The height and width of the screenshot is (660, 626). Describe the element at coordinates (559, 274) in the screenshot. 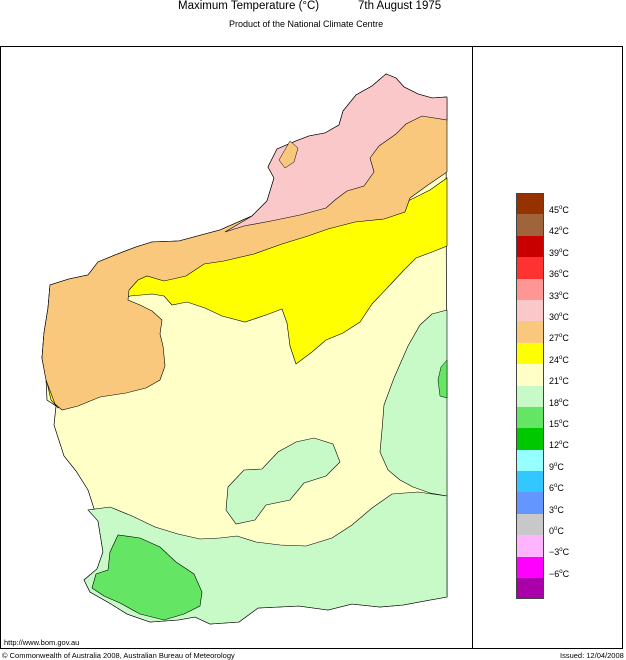

I see `legend-label: 36oC` at that location.